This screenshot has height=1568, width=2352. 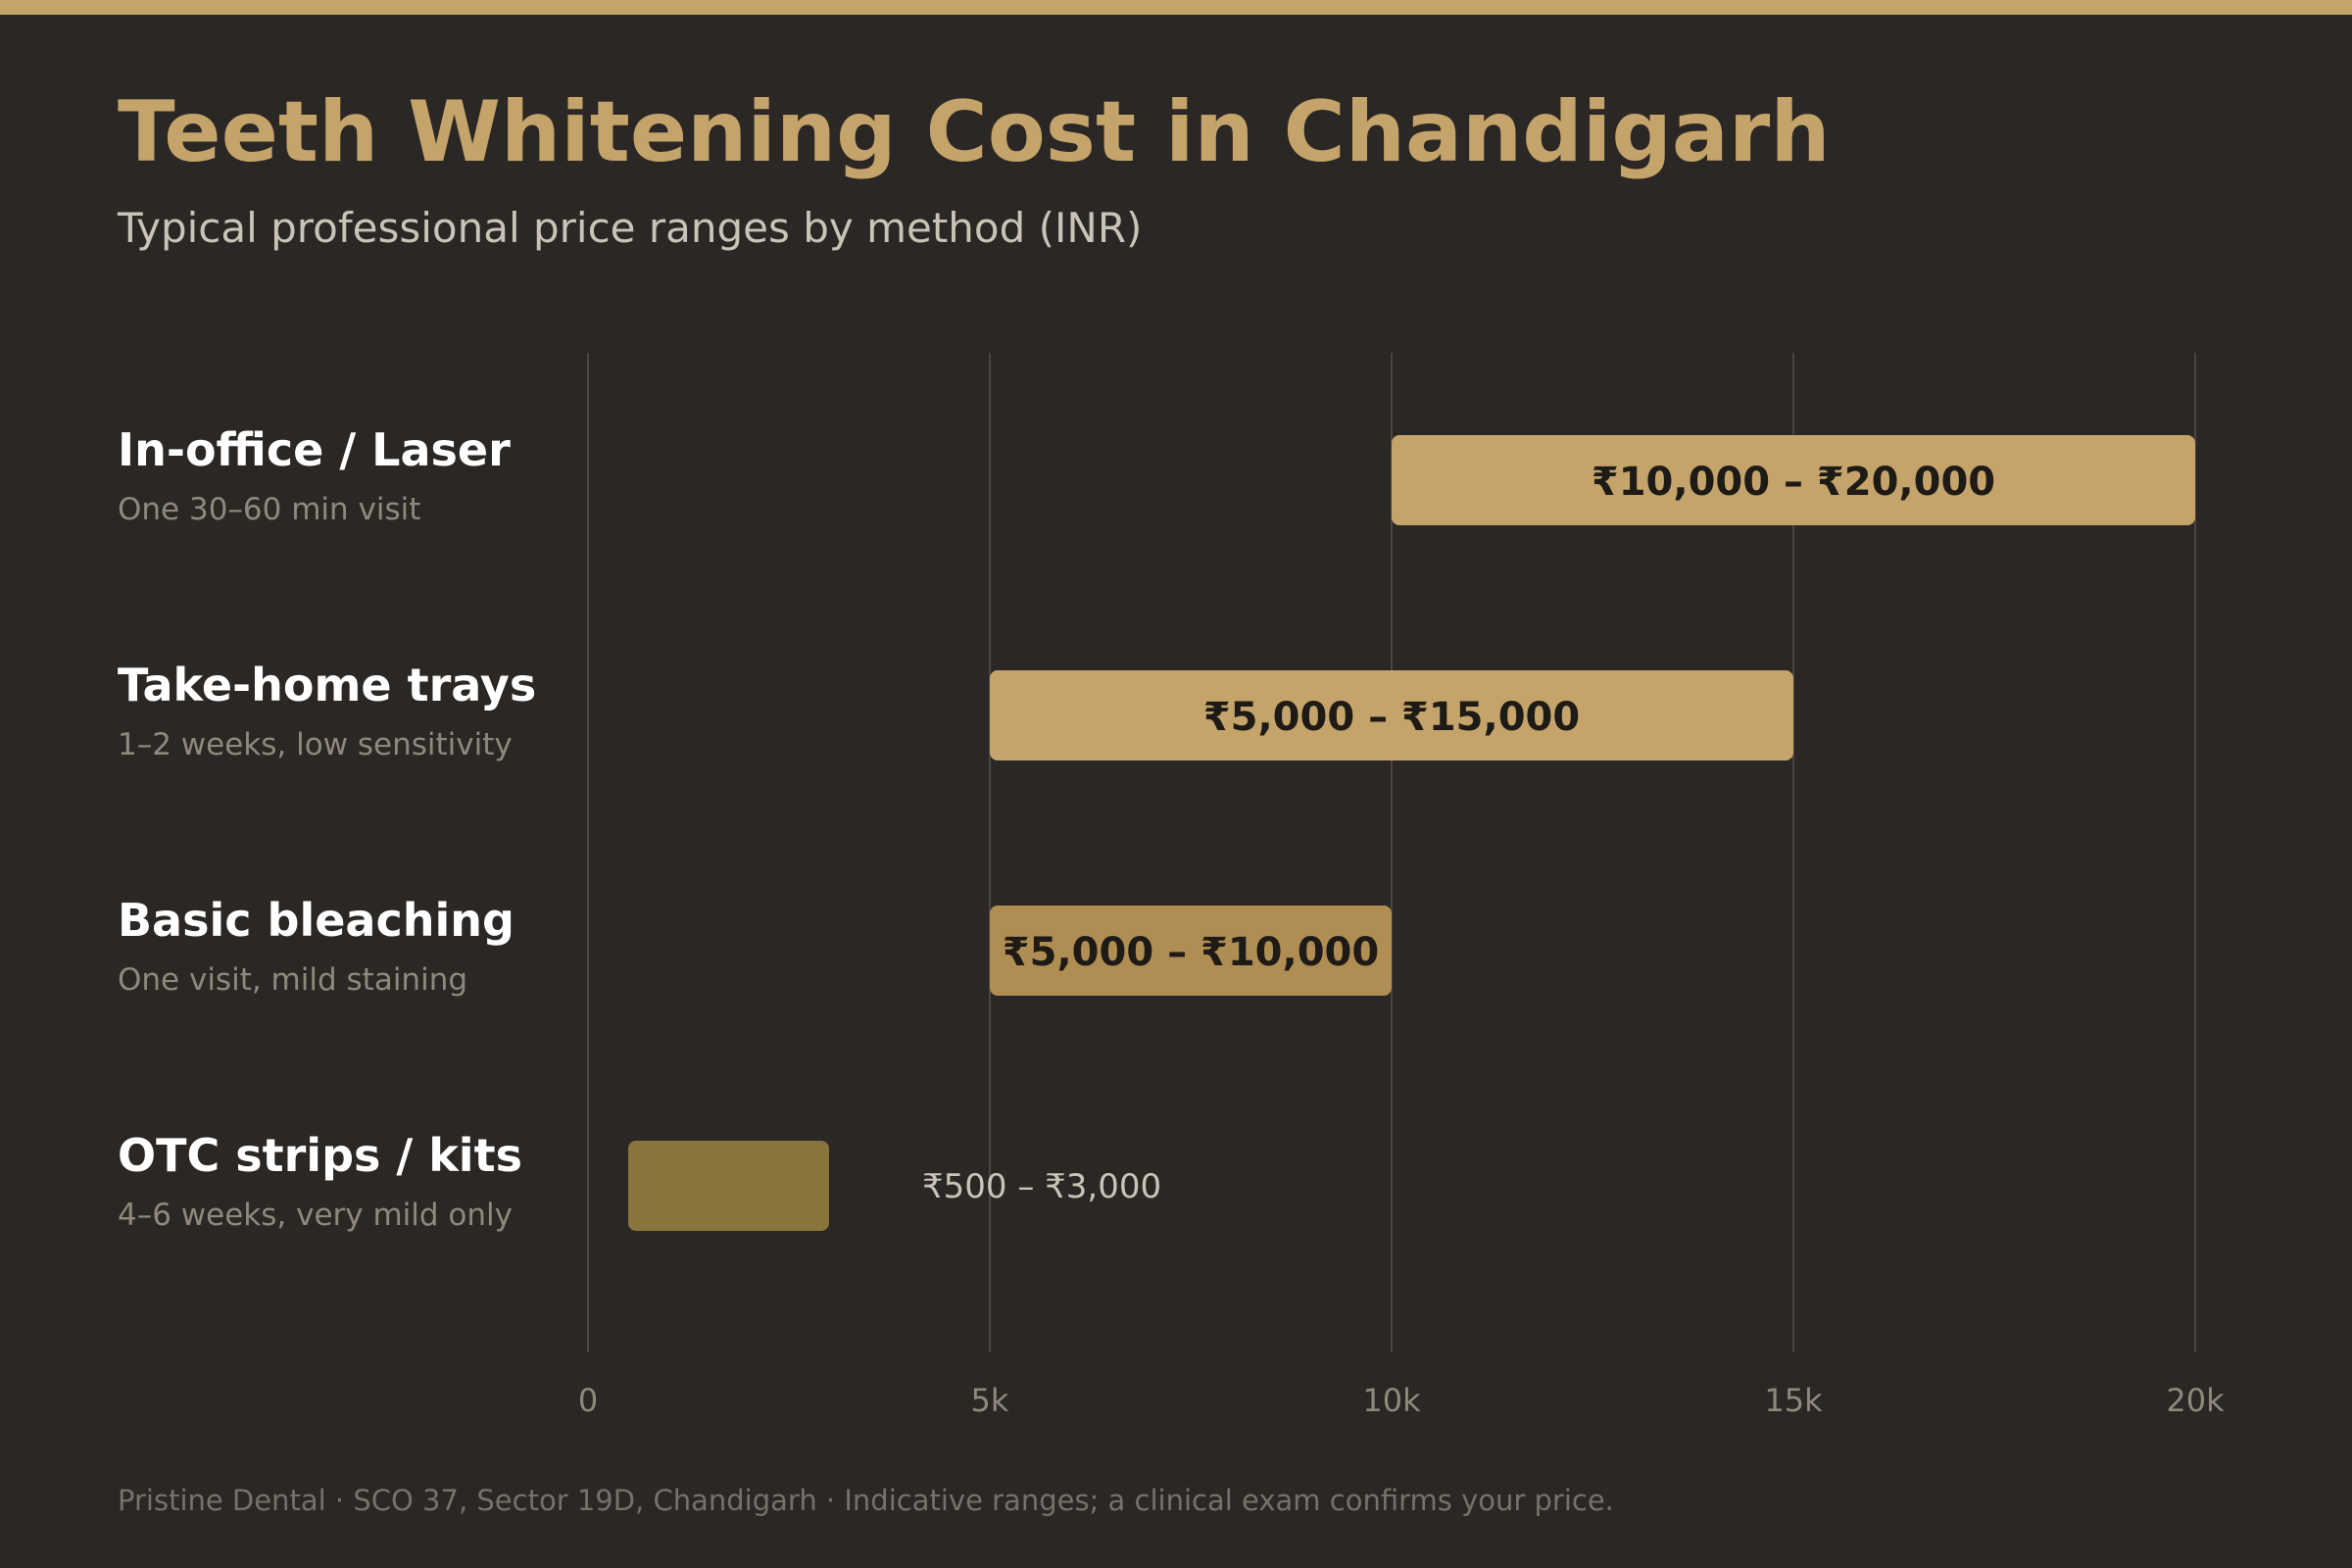 What do you see at coordinates (974, 132) in the screenshot?
I see `page-title: Teeth Whitening Cost in Chandigarh` at bounding box center [974, 132].